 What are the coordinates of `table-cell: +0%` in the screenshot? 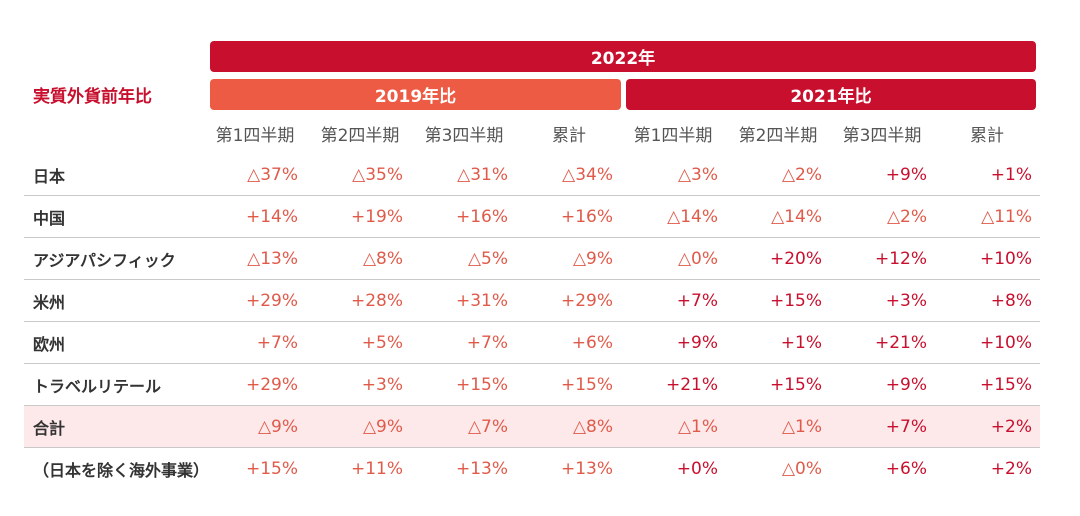 It's located at (697, 468).